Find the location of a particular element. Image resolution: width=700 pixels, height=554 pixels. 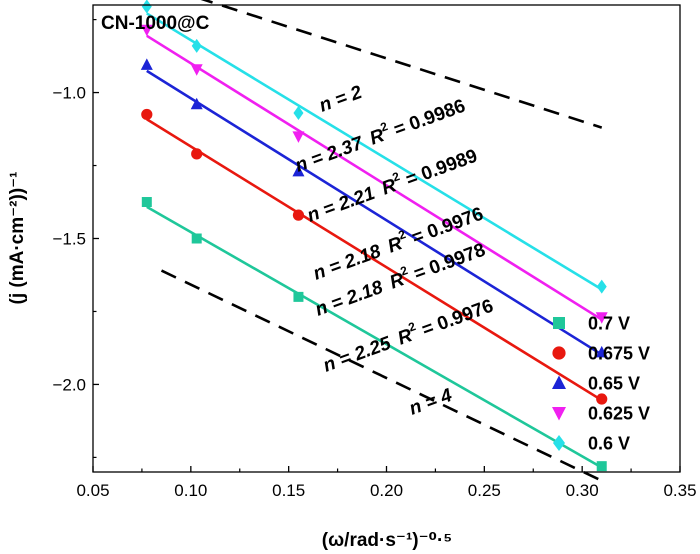

legend-label-4: 0.6 V is located at coordinates (609, 444).